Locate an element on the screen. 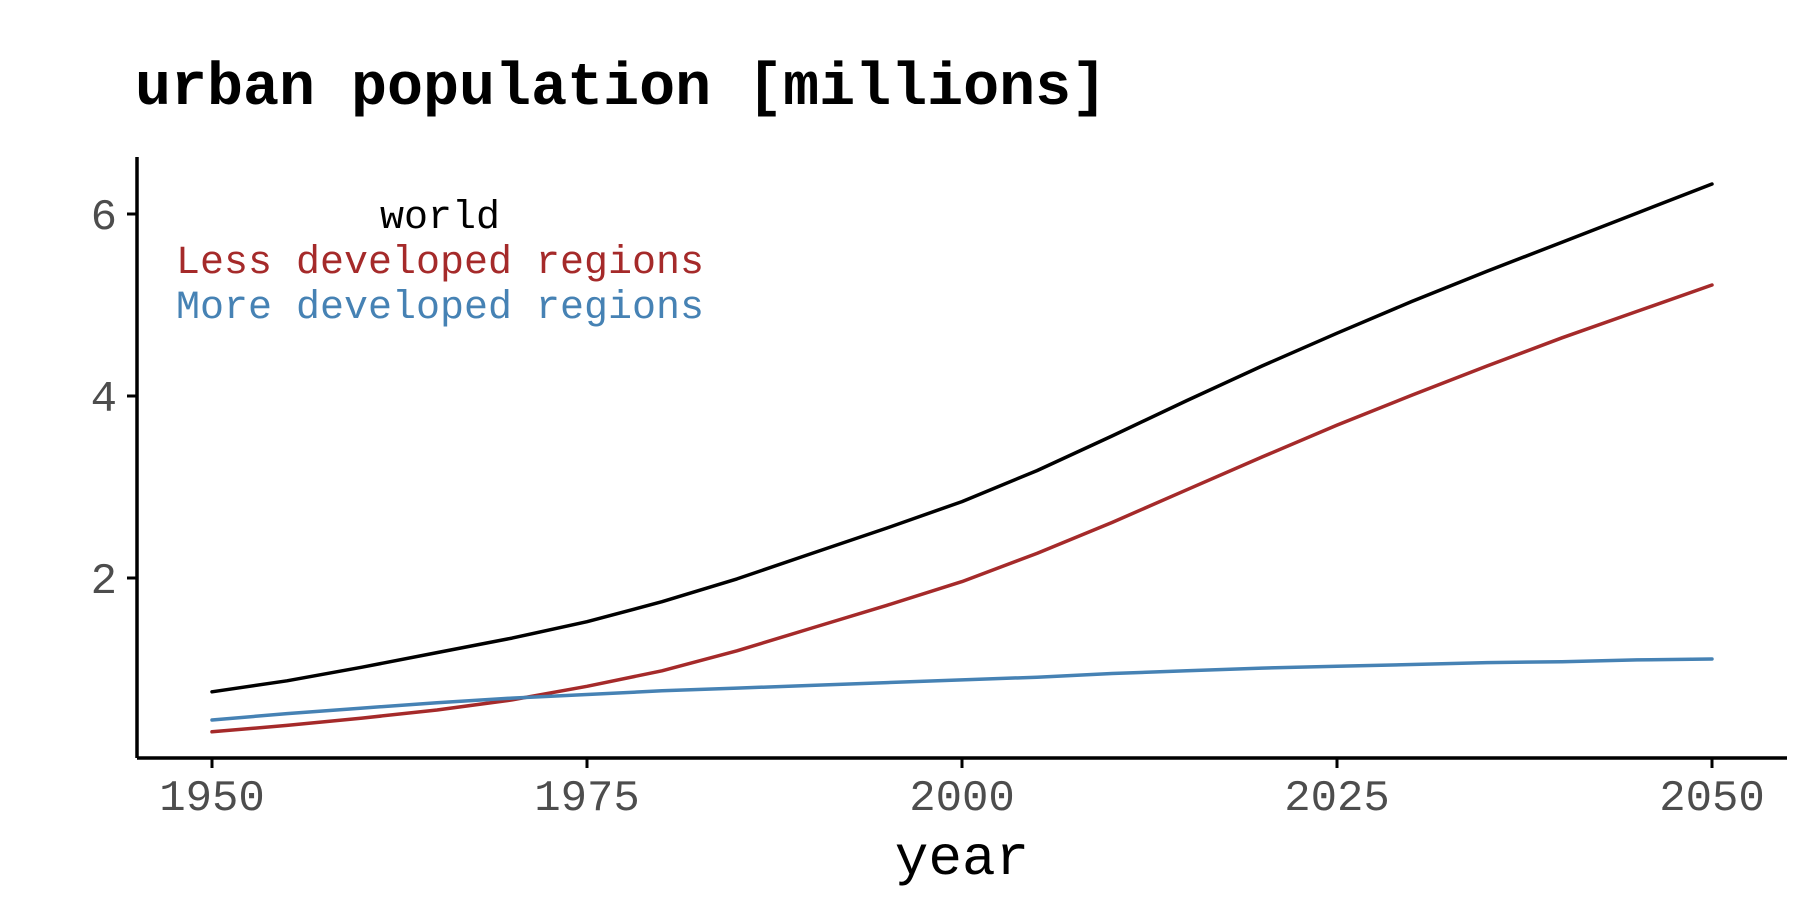  series-label-1: Less developed regions is located at coordinates (440, 263).